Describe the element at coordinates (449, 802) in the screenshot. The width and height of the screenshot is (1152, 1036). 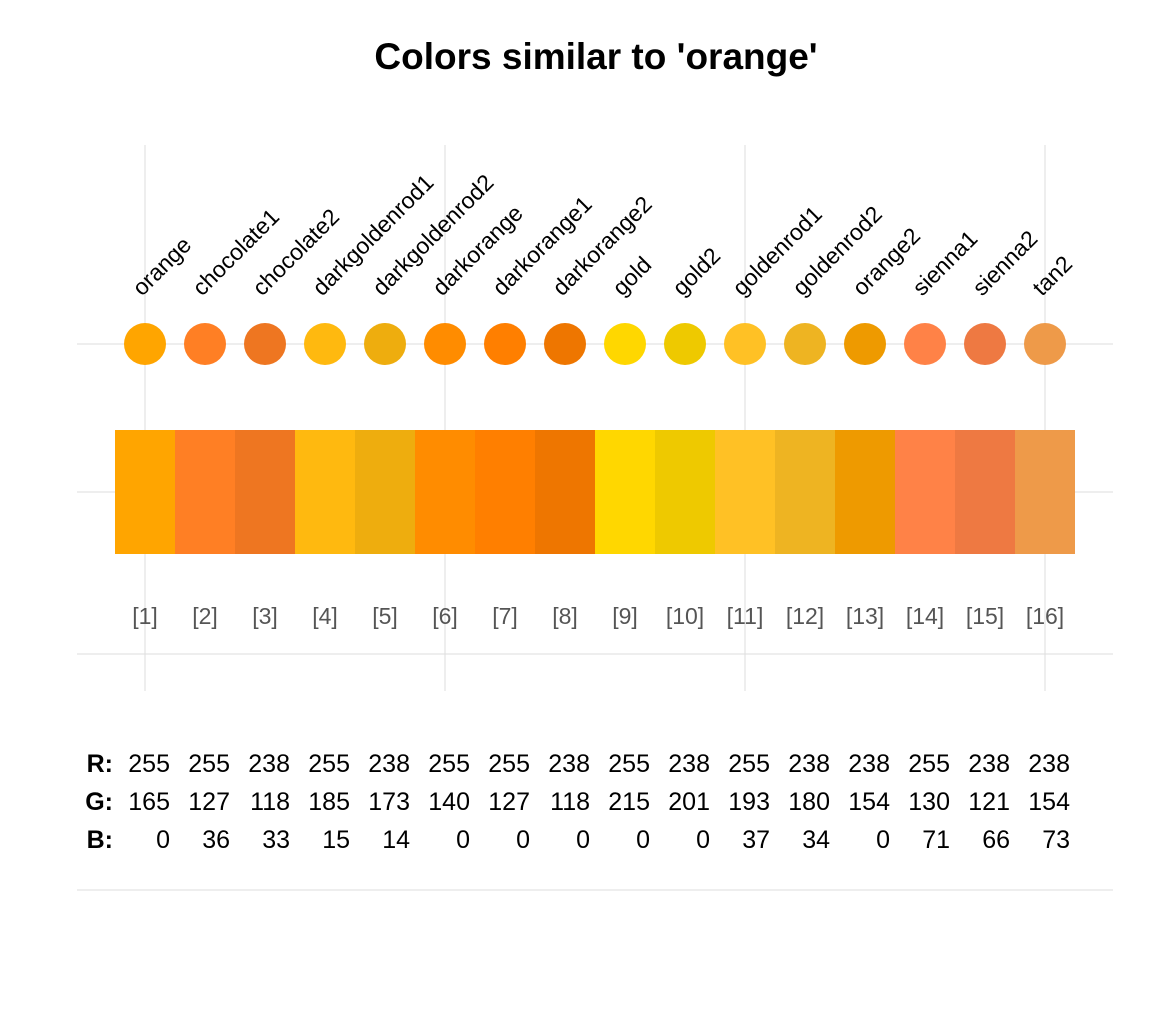
I see `rgb-value-g: 140` at that location.